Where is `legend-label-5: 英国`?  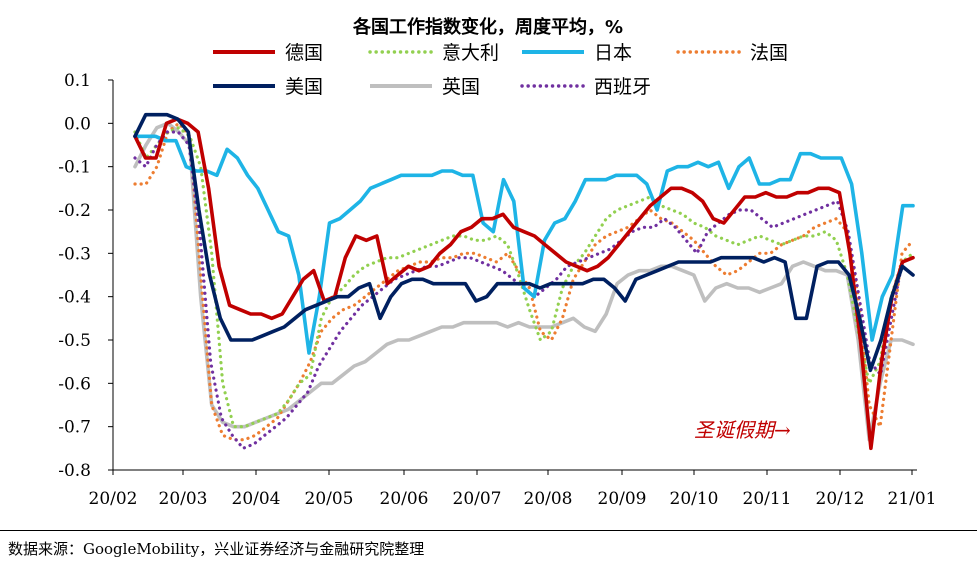
legend-label-5: 英国 is located at coordinates (461, 87).